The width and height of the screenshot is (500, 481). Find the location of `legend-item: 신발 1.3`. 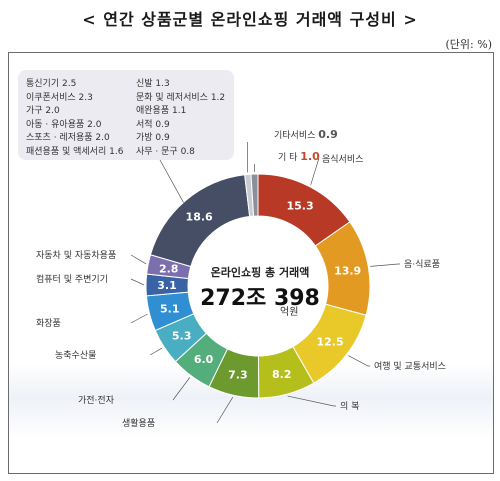

legend-item: 신발 1.3 is located at coordinates (153, 84).